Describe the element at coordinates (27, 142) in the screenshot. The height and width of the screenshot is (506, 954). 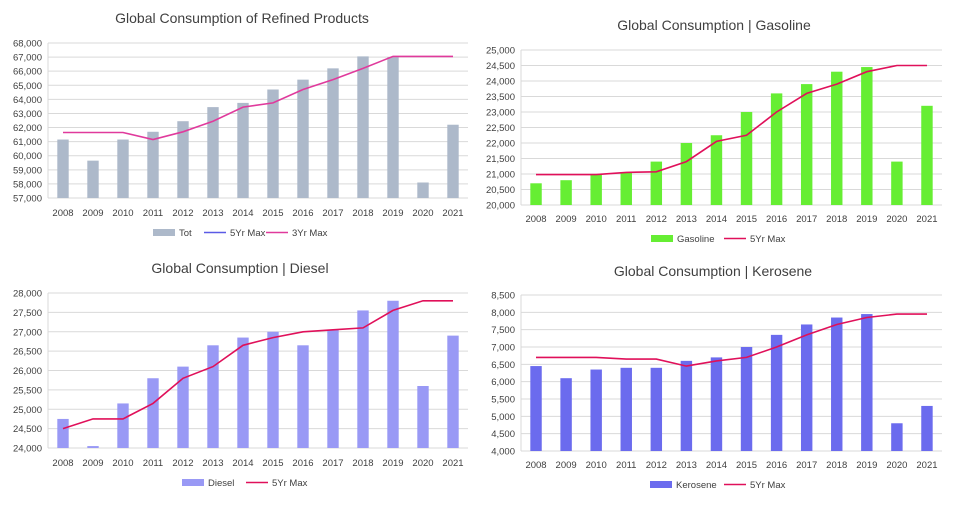
I see `y-tick-label: 61,000` at that location.